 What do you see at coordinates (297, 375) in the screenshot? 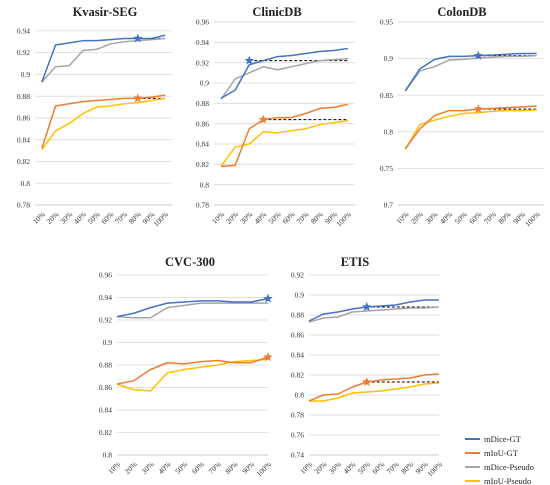
I see `chart-etis-y-tick-label: 0.82` at bounding box center [297, 375].